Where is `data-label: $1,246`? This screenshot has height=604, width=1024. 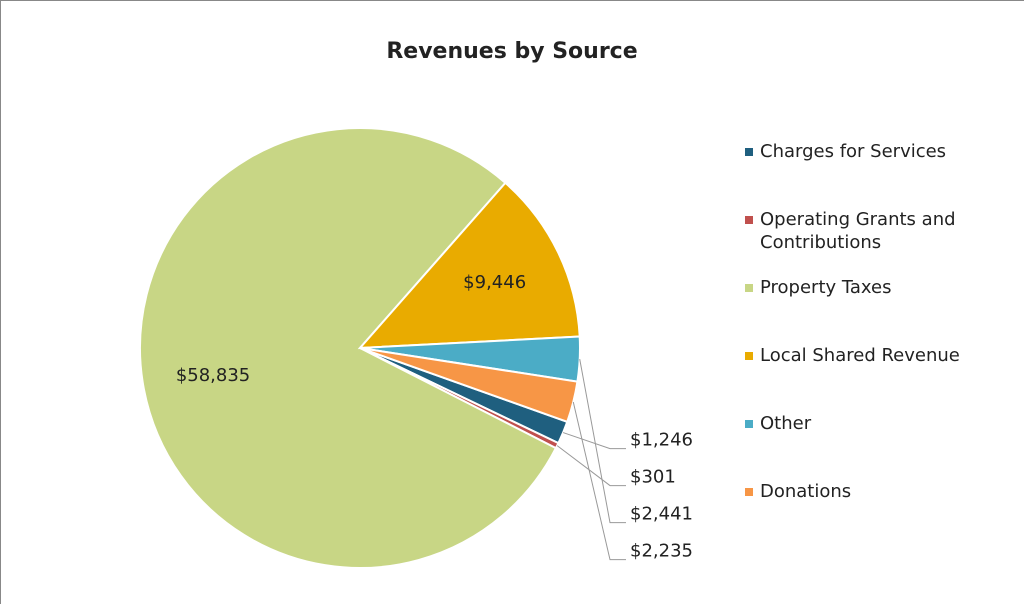
data-label: $1,246 is located at coordinates (661, 440).